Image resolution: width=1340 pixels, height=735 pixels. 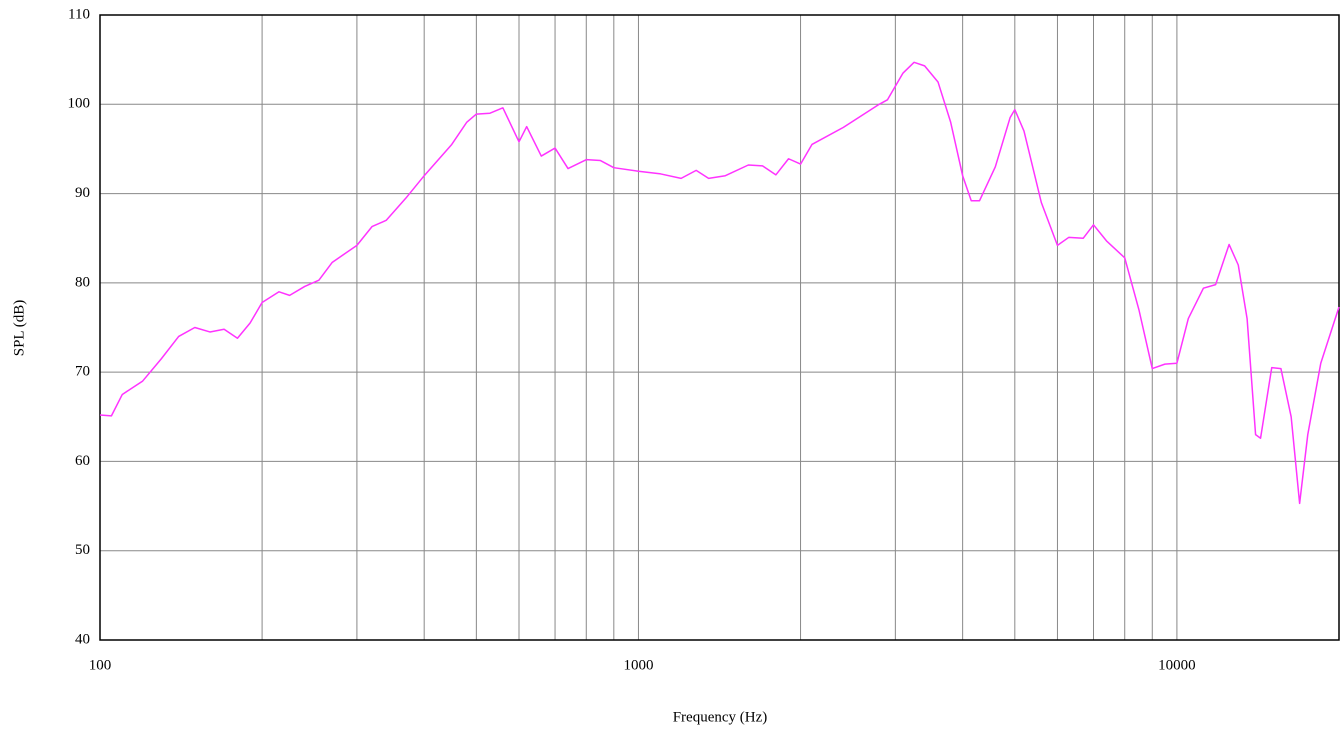 I want to click on x-tick-label: 10000, so click(x=1177, y=665).